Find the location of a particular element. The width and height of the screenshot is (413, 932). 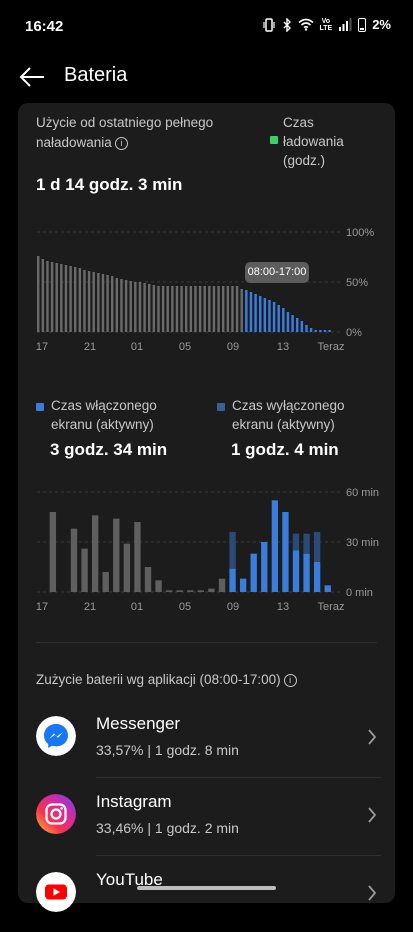

signal-icon is located at coordinates (345, 24).